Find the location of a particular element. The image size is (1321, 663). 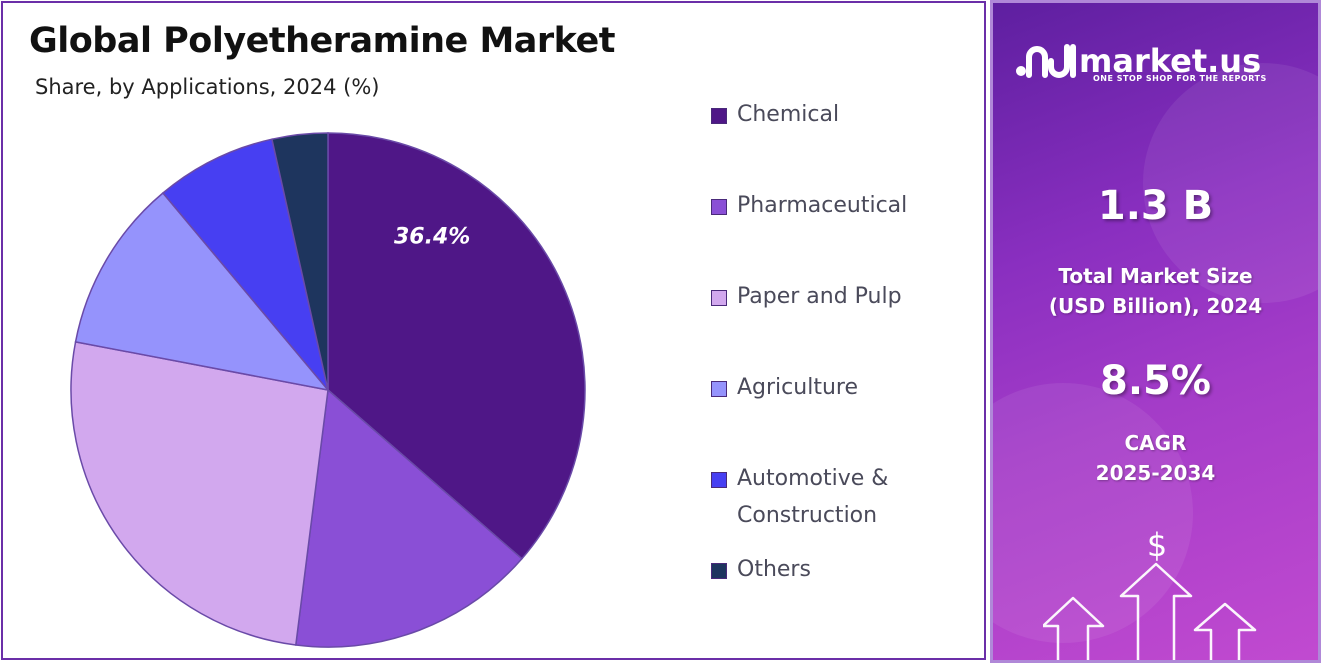

legend-label: Automotive & Construction is located at coordinates (812, 497).